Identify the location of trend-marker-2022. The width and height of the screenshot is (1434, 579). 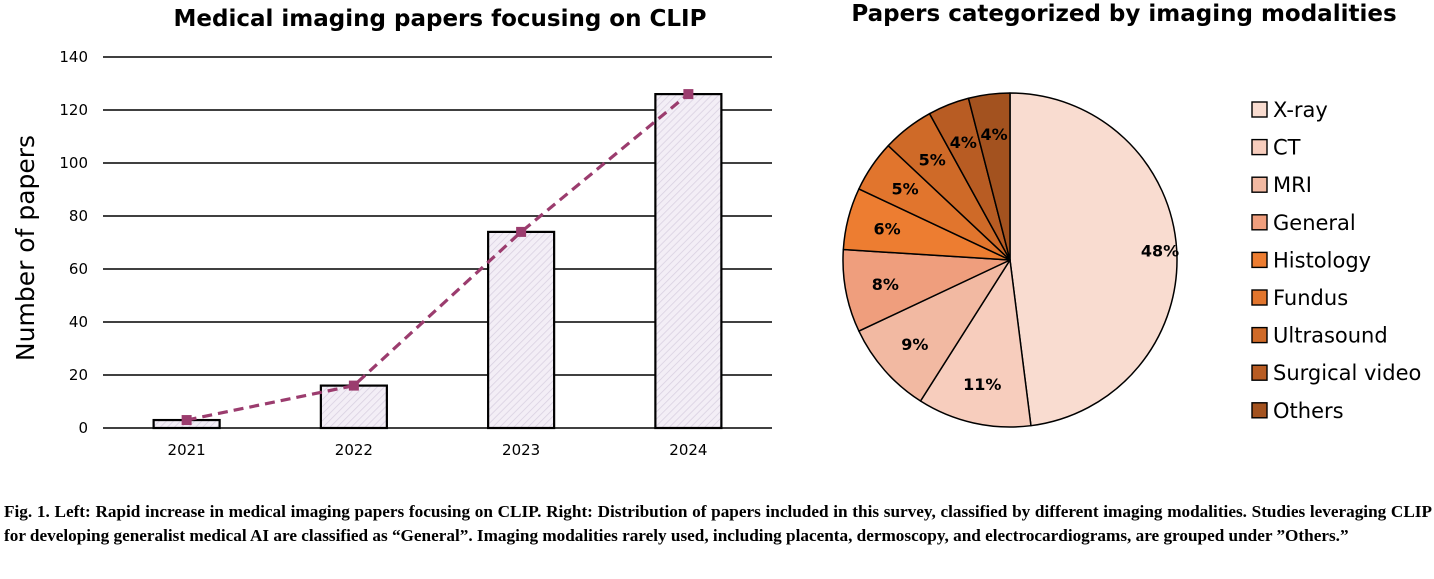
(353, 385).